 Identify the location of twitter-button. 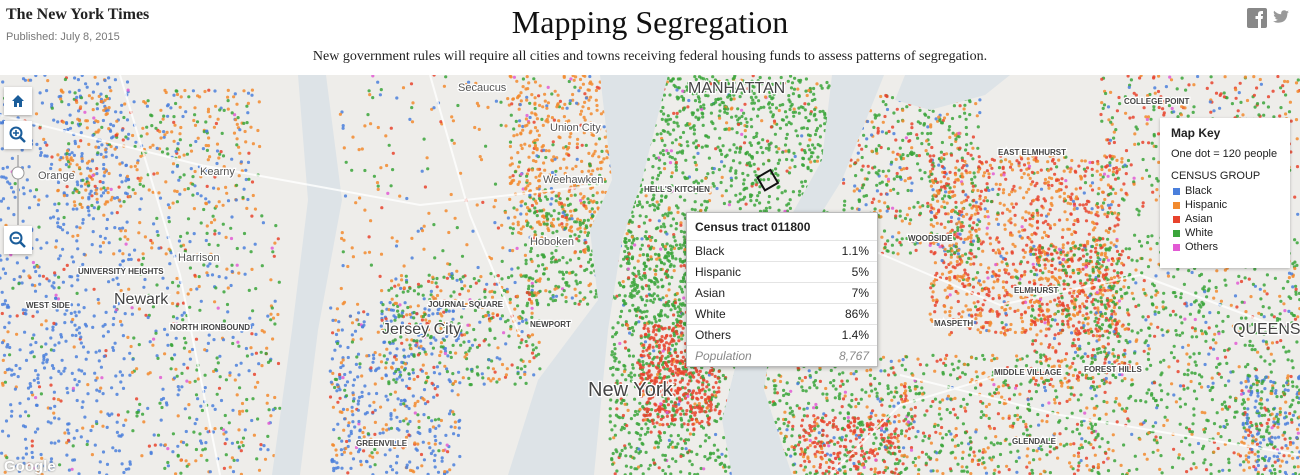
(1281, 17).